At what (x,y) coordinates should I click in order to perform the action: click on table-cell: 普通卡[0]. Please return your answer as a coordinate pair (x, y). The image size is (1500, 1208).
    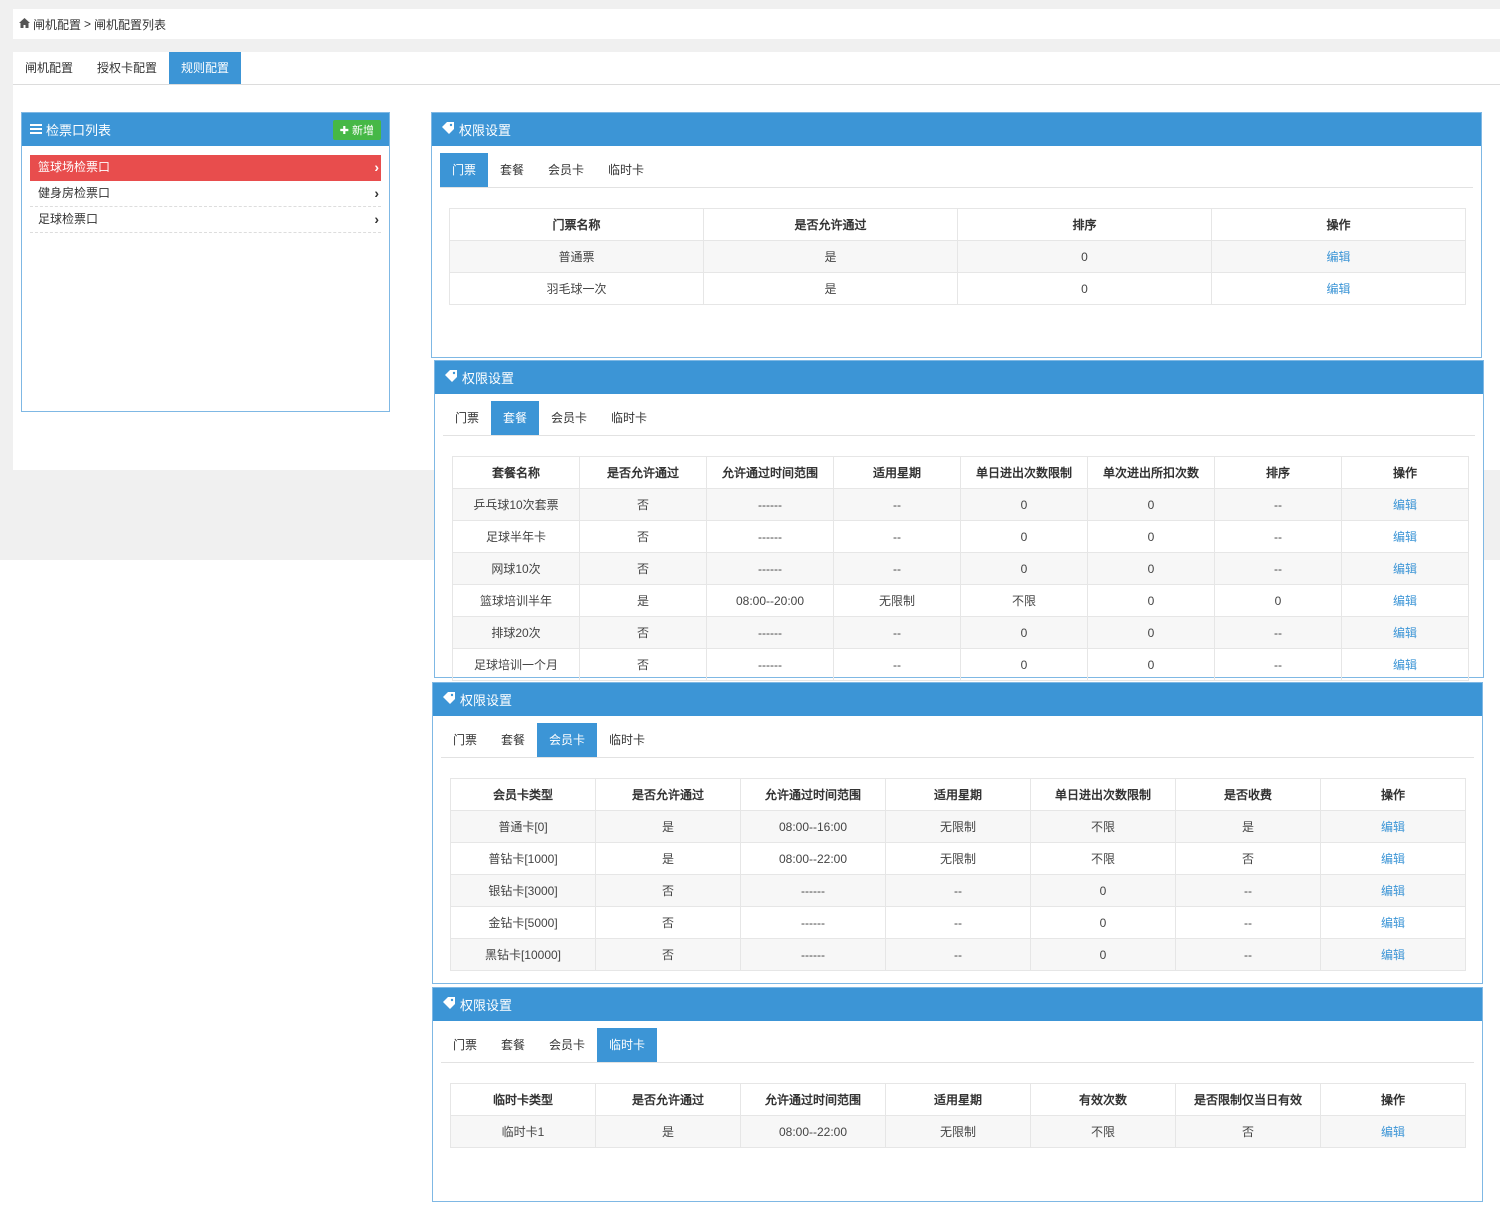
    Looking at the image, I should click on (523, 826).